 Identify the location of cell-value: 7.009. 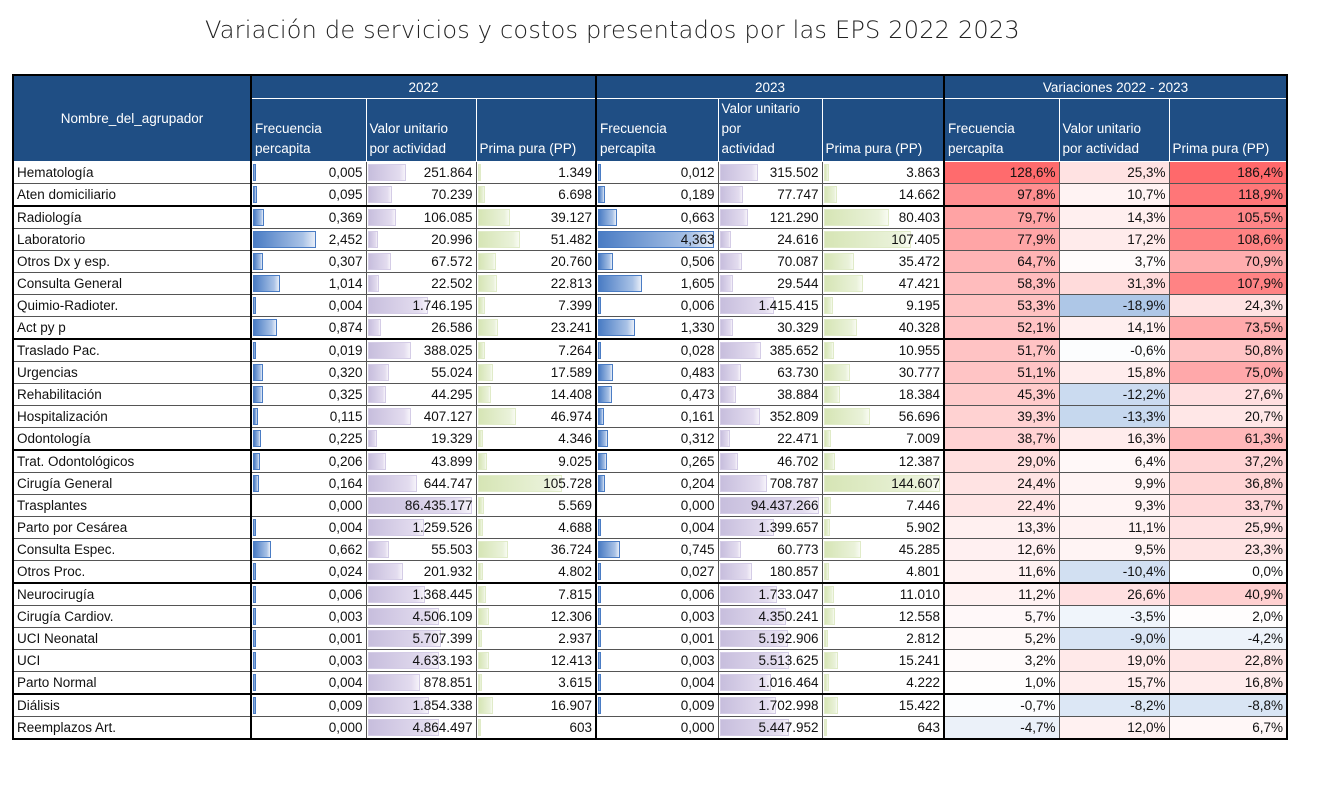
(923, 438).